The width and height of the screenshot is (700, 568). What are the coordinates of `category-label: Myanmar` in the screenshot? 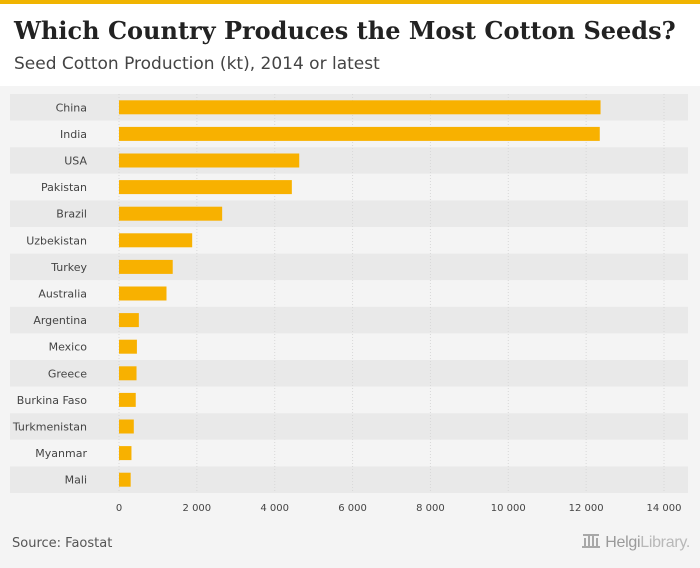 It's located at (61, 453).